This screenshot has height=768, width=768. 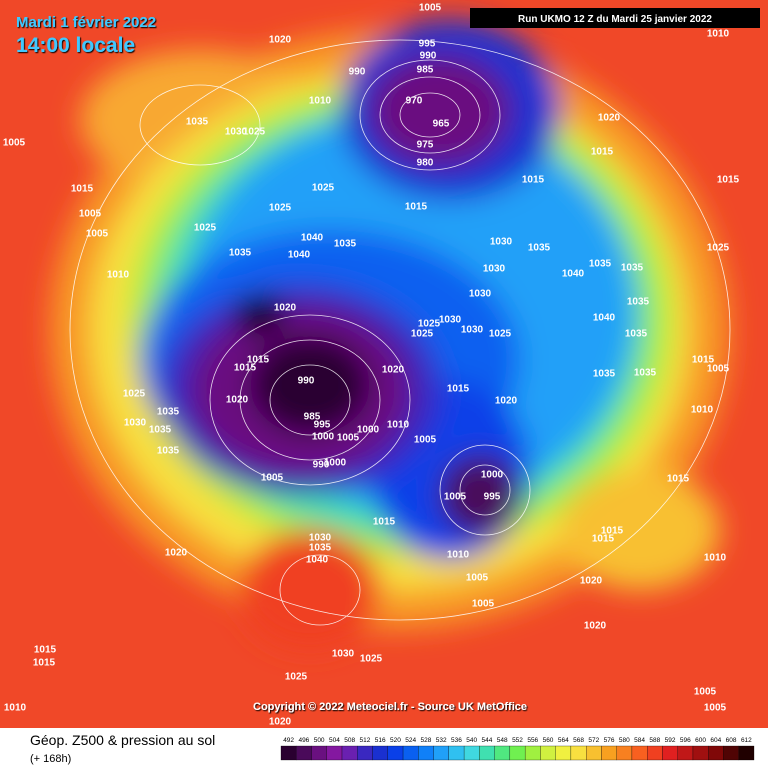 What do you see at coordinates (410, 740) in the screenshot?
I see `colorbar-label: 524` at bounding box center [410, 740].